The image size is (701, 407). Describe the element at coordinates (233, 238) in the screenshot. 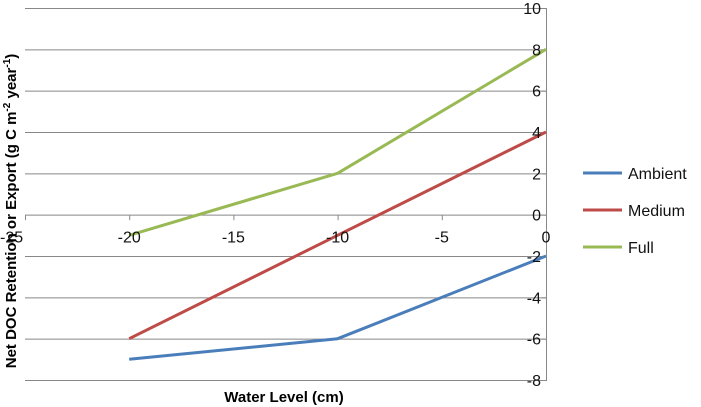

I see `x-tick-label: -15` at that location.